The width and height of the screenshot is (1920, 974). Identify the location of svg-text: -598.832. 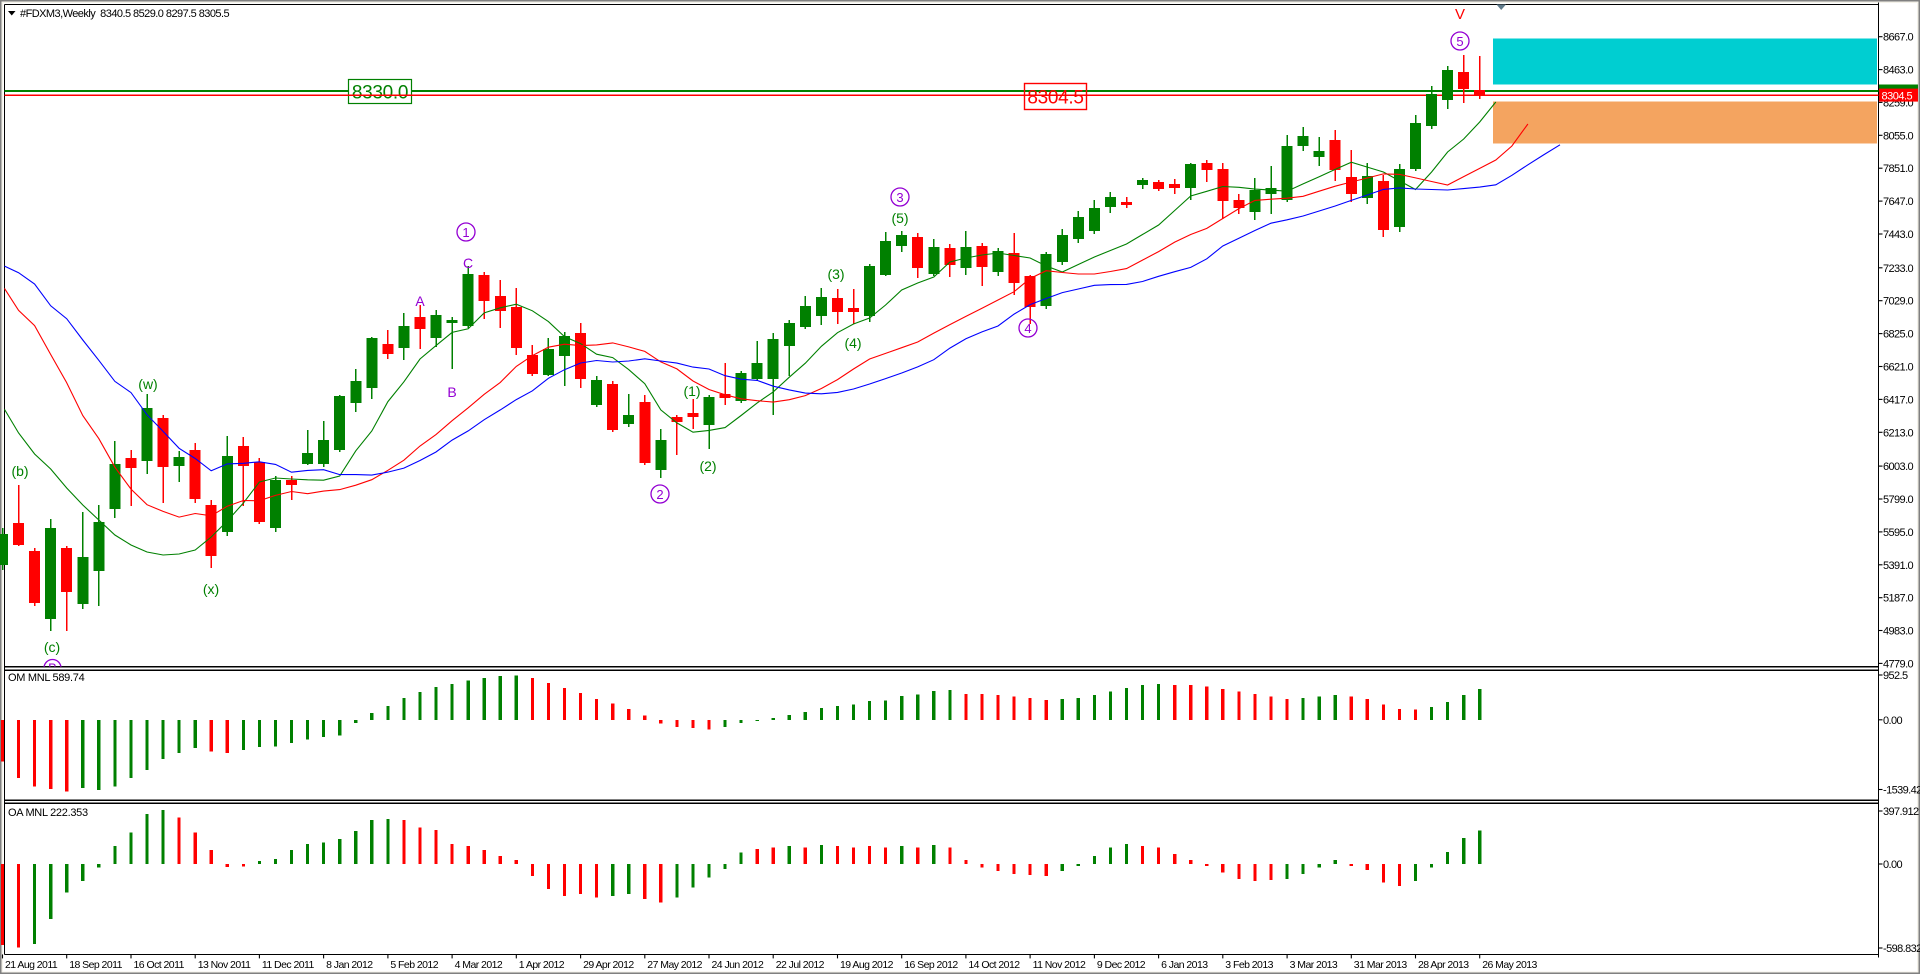
(1901, 949).